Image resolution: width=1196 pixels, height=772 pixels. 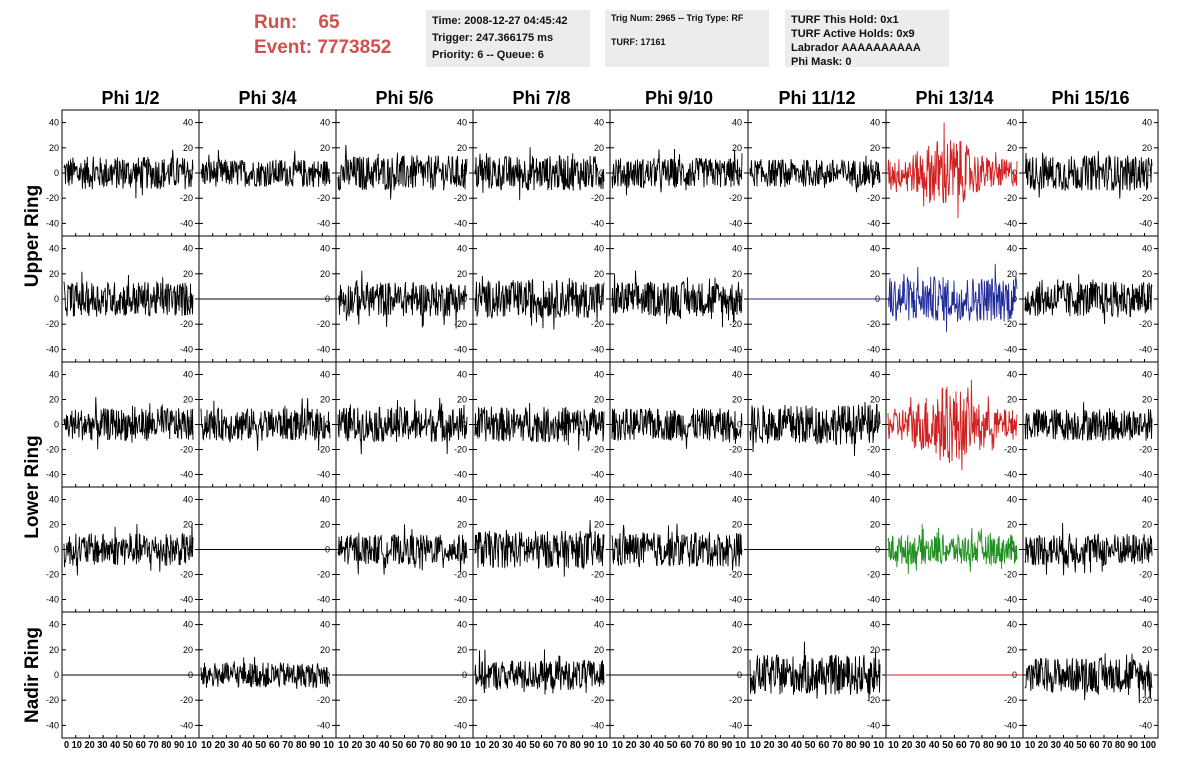 What do you see at coordinates (329, 22) in the screenshot?
I see `run-value: 65` at bounding box center [329, 22].